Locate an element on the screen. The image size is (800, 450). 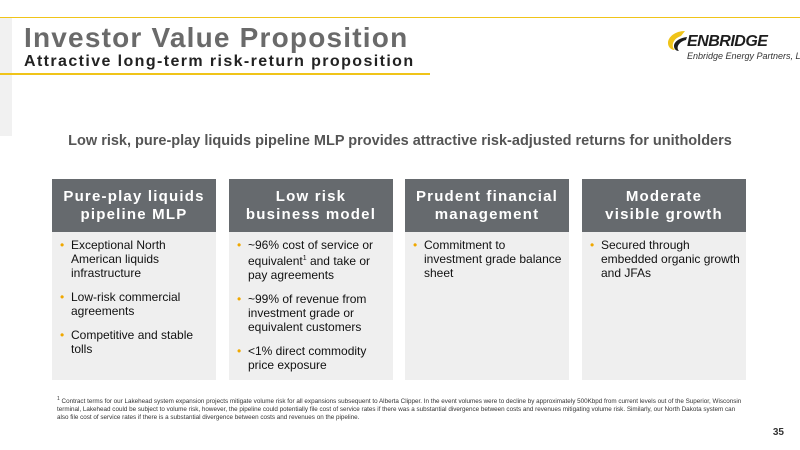
column-header: Moderate visible growth is located at coordinates (664, 205).